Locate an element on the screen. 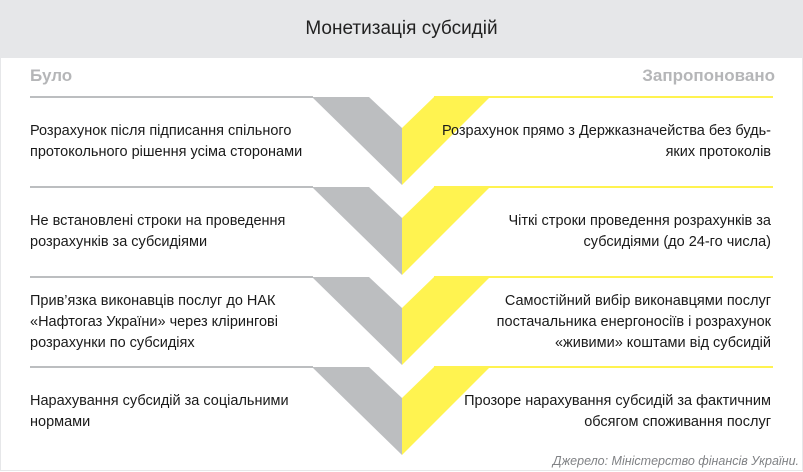  before-header: Було is located at coordinates (51, 75).